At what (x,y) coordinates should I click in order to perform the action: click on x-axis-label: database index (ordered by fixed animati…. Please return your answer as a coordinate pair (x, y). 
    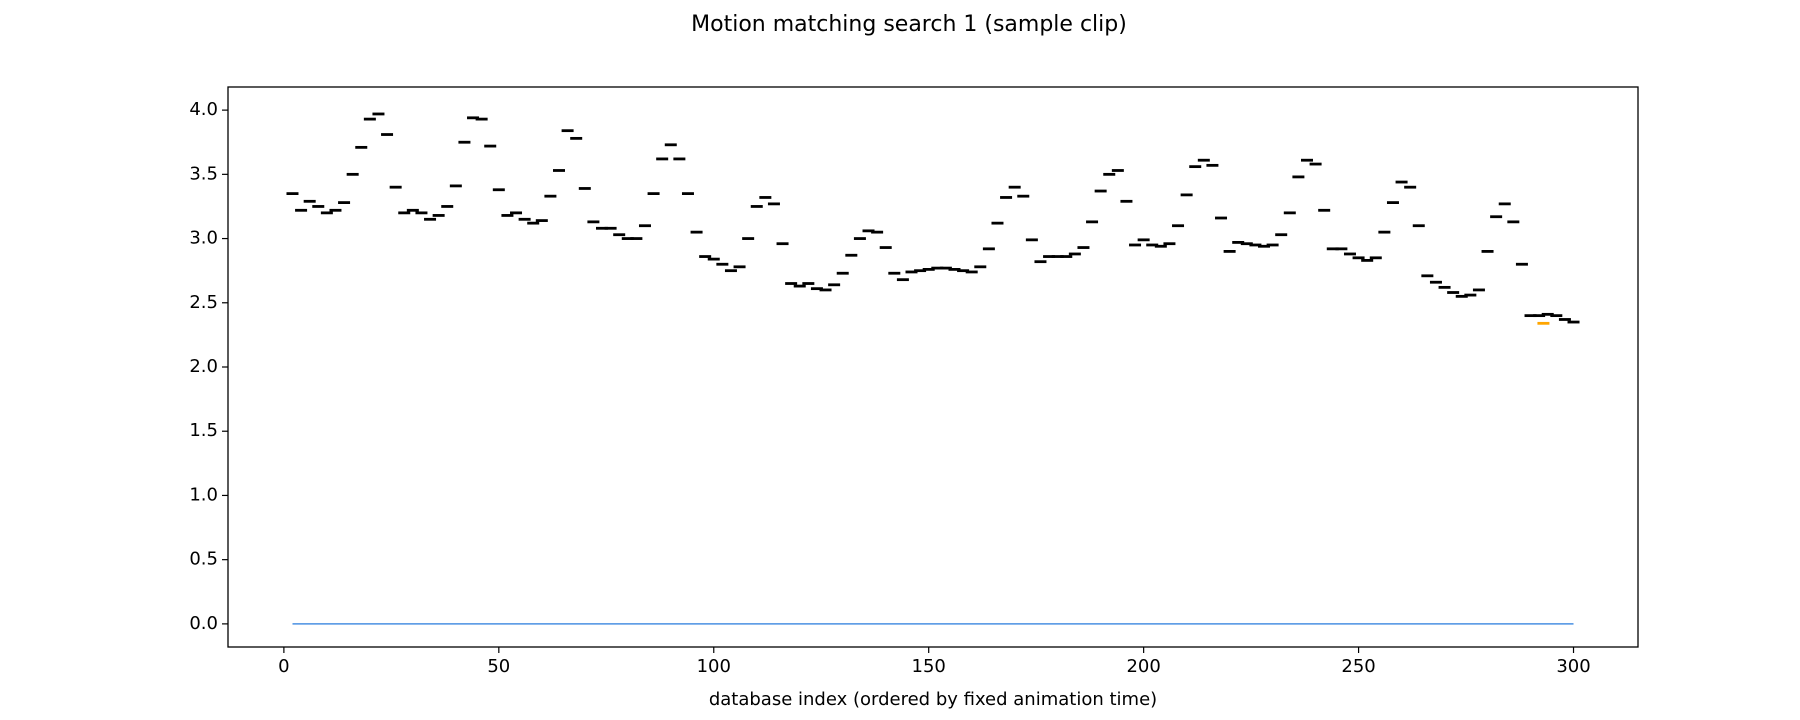
    Looking at the image, I should click on (933, 699).